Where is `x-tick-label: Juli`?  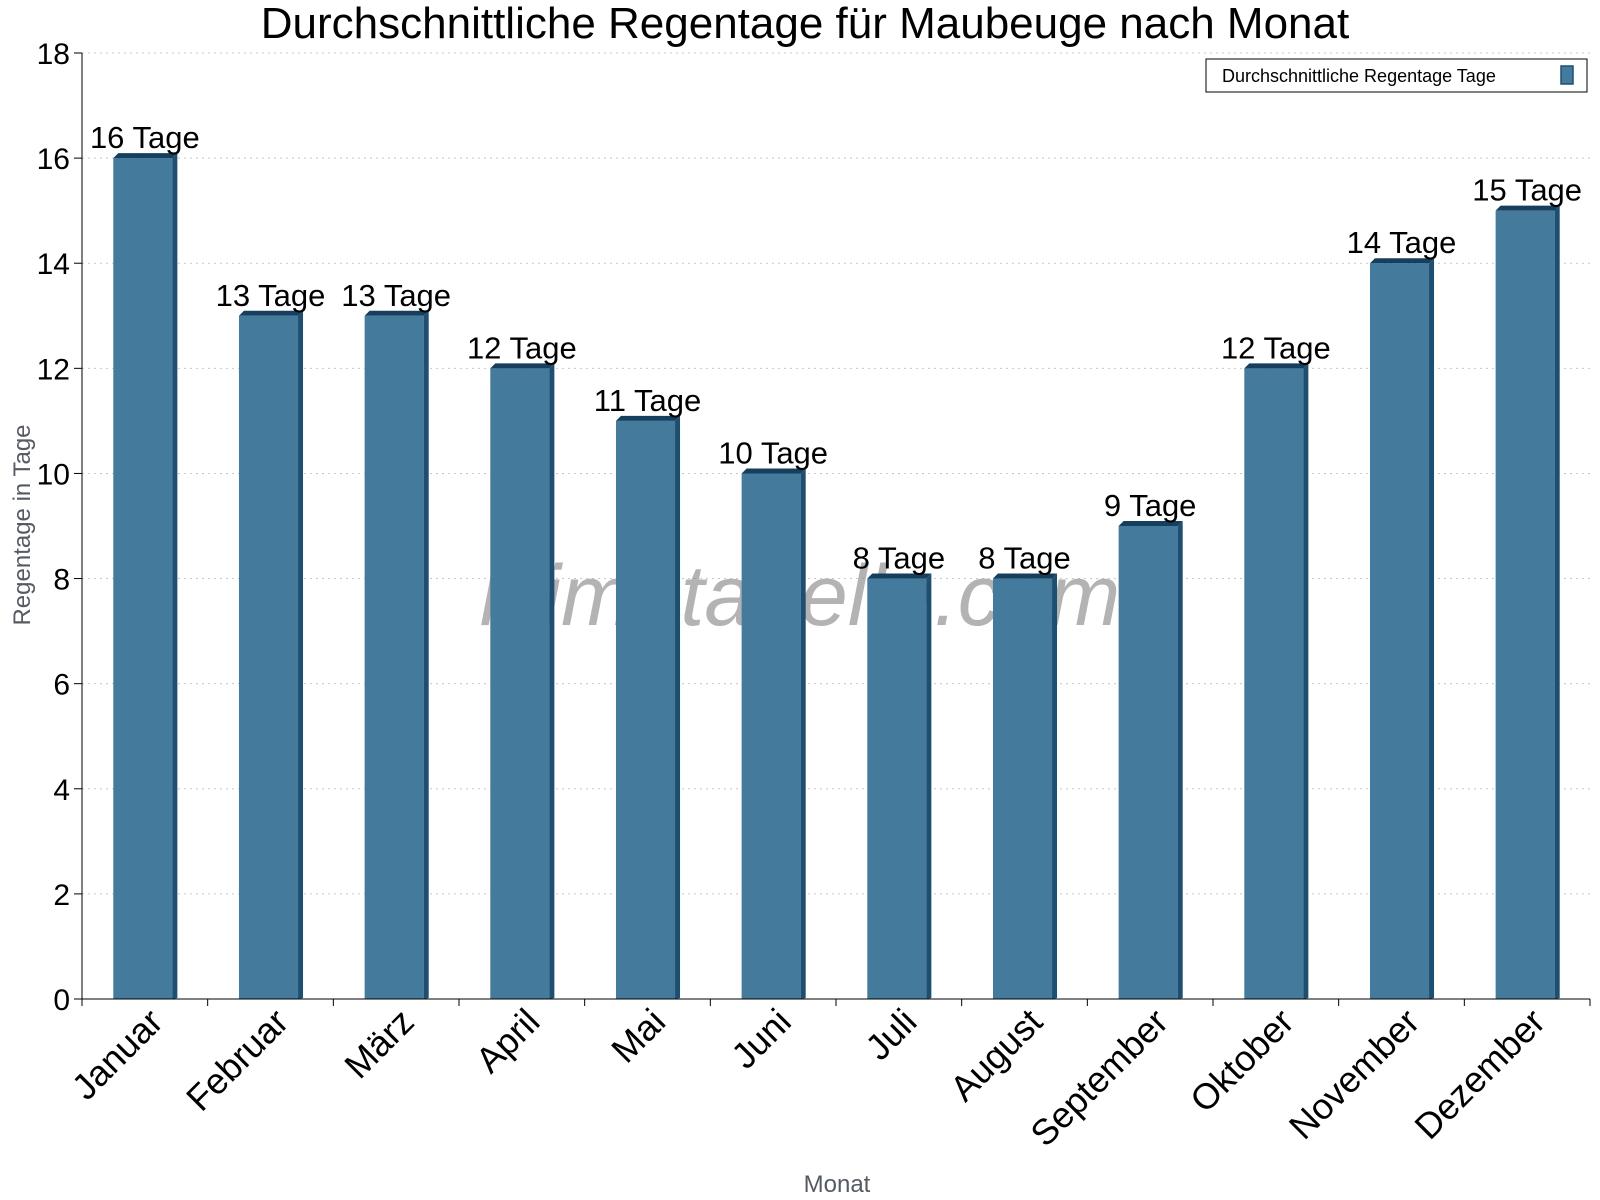 x-tick-label: Juli is located at coordinates (890, 1034).